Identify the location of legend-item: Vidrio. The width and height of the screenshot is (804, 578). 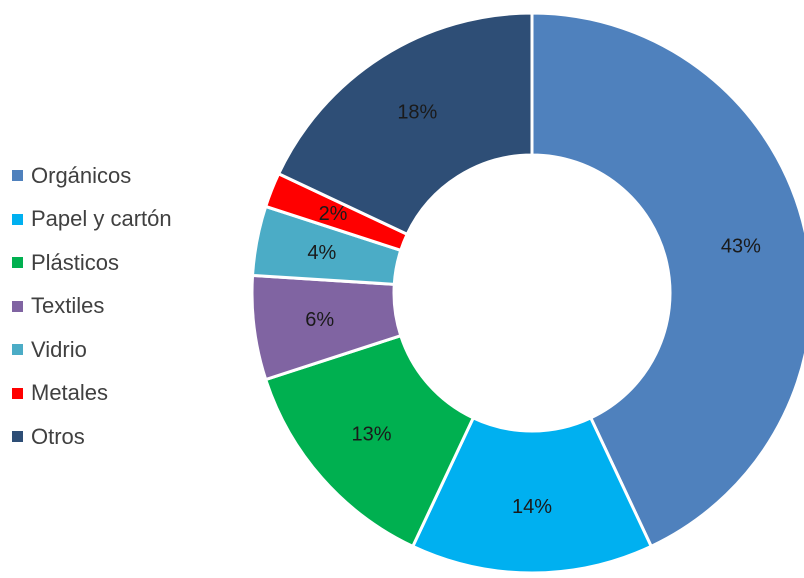
(92, 350).